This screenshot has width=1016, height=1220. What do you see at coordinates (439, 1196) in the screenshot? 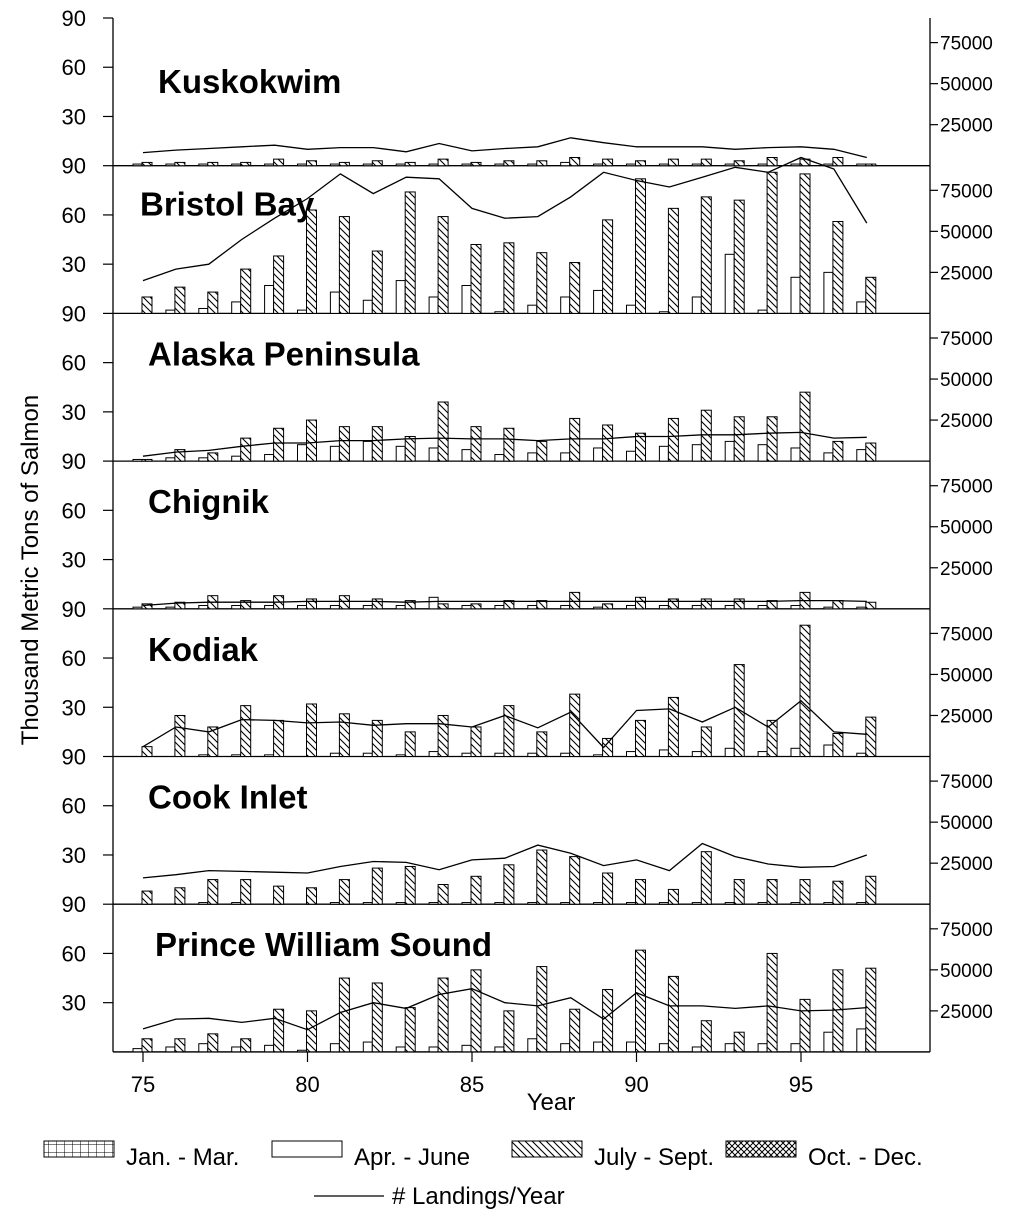
I see `legend-item-landings: # Landings/Year` at bounding box center [439, 1196].